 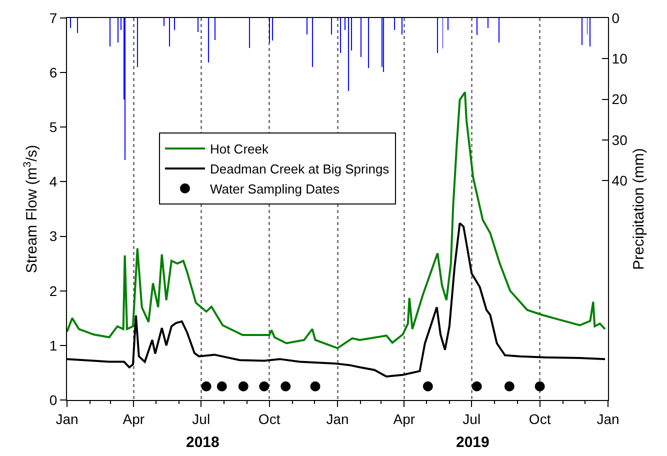 I want to click on y2-tick-label: 40, so click(x=620, y=180).